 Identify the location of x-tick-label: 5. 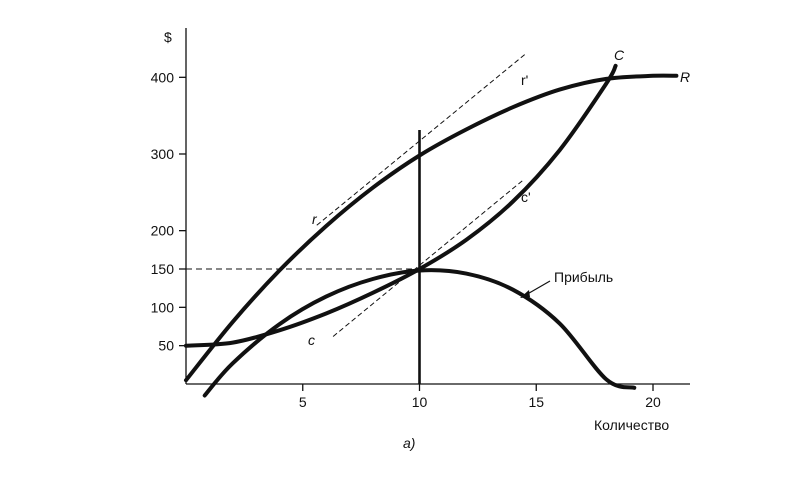
(303, 402).